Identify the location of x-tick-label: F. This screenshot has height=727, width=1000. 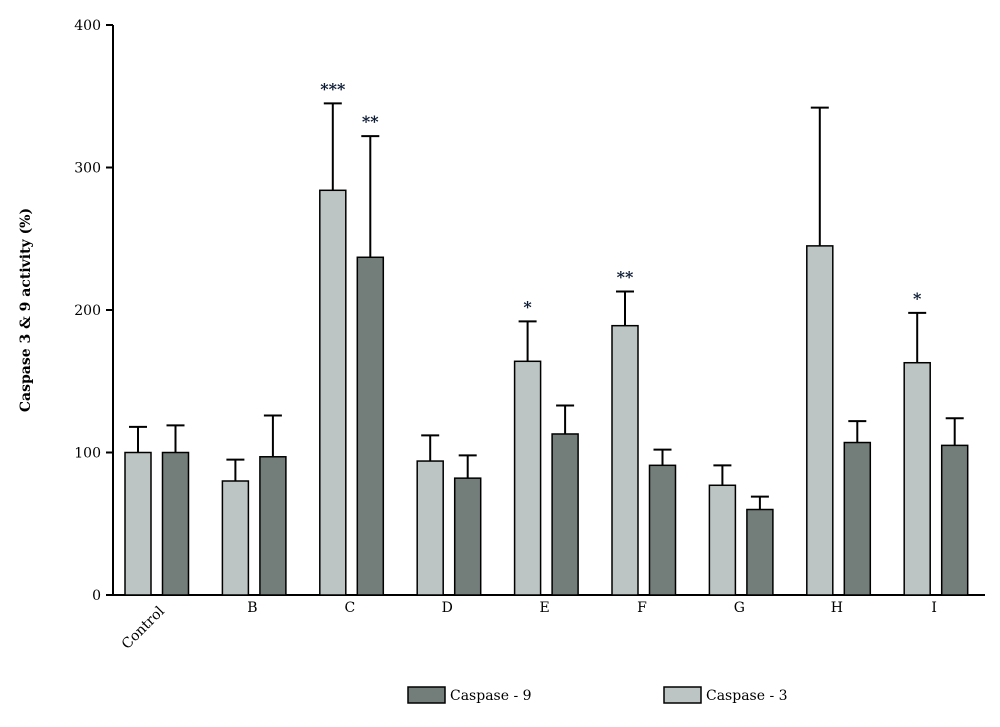
(642, 608).